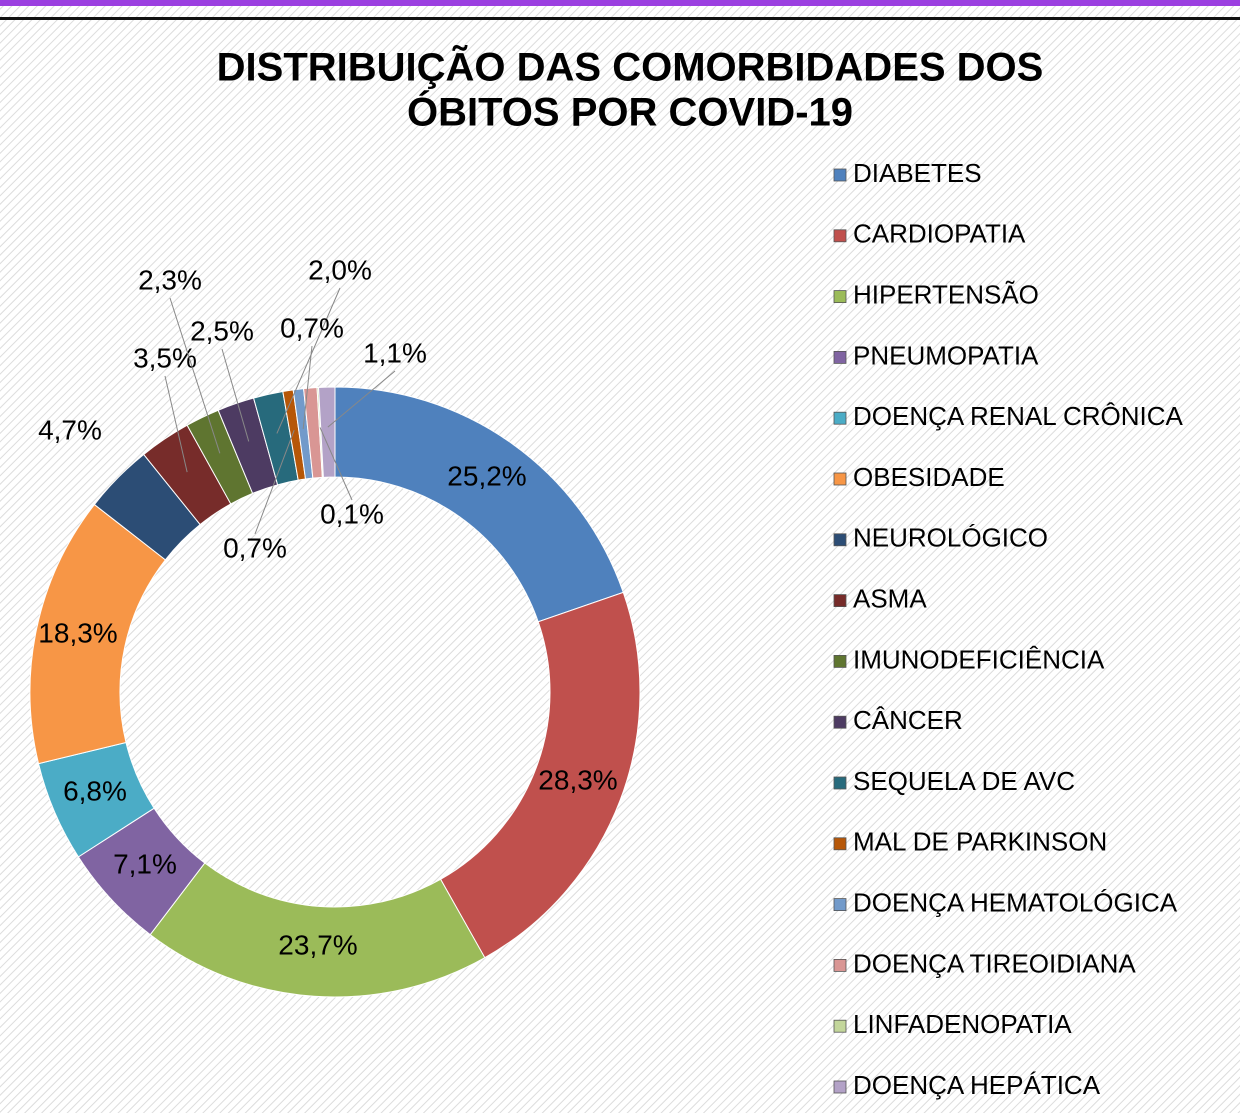 The width and height of the screenshot is (1240, 1118). What do you see at coordinates (630, 112) in the screenshot?
I see `chart-title: ÓBITOS POR COVID-19` at bounding box center [630, 112].